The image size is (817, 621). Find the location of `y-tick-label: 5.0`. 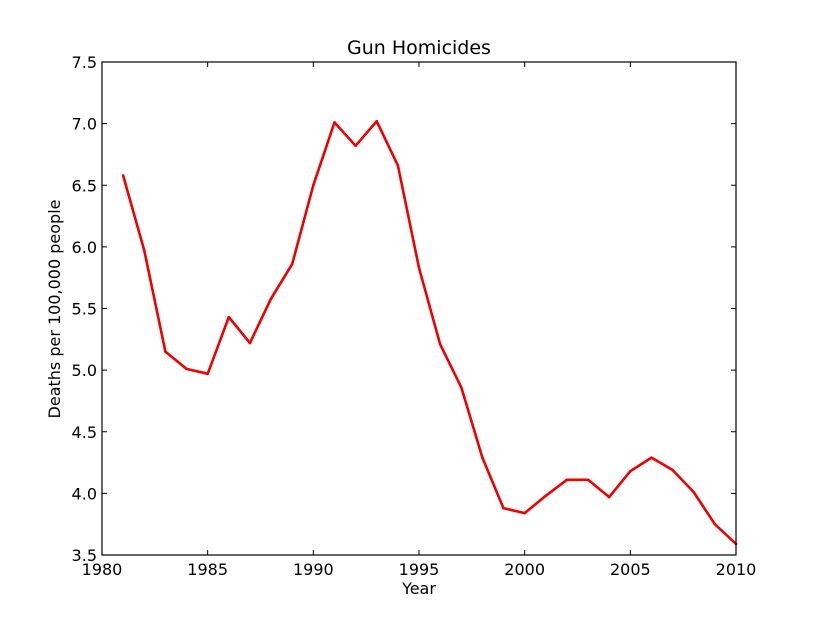

y-tick-label: 5.0 is located at coordinates (84, 370).